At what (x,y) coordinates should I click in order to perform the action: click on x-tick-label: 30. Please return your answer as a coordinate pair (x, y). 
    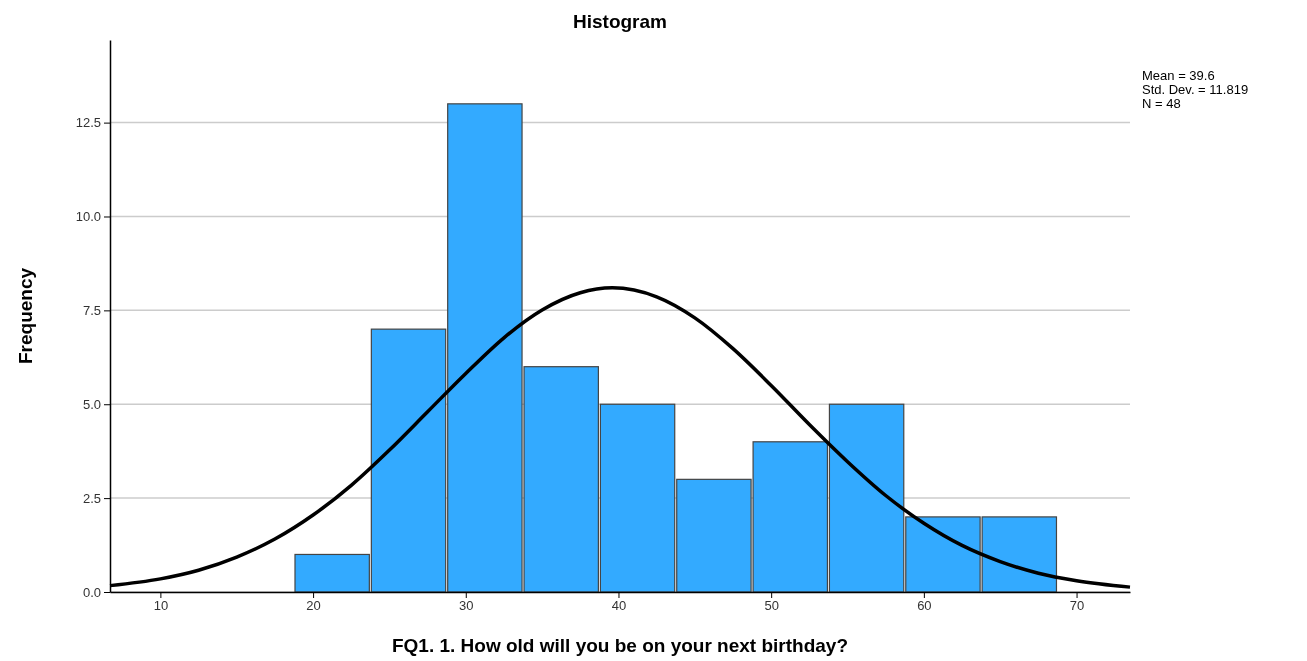
    Looking at the image, I should click on (466, 606).